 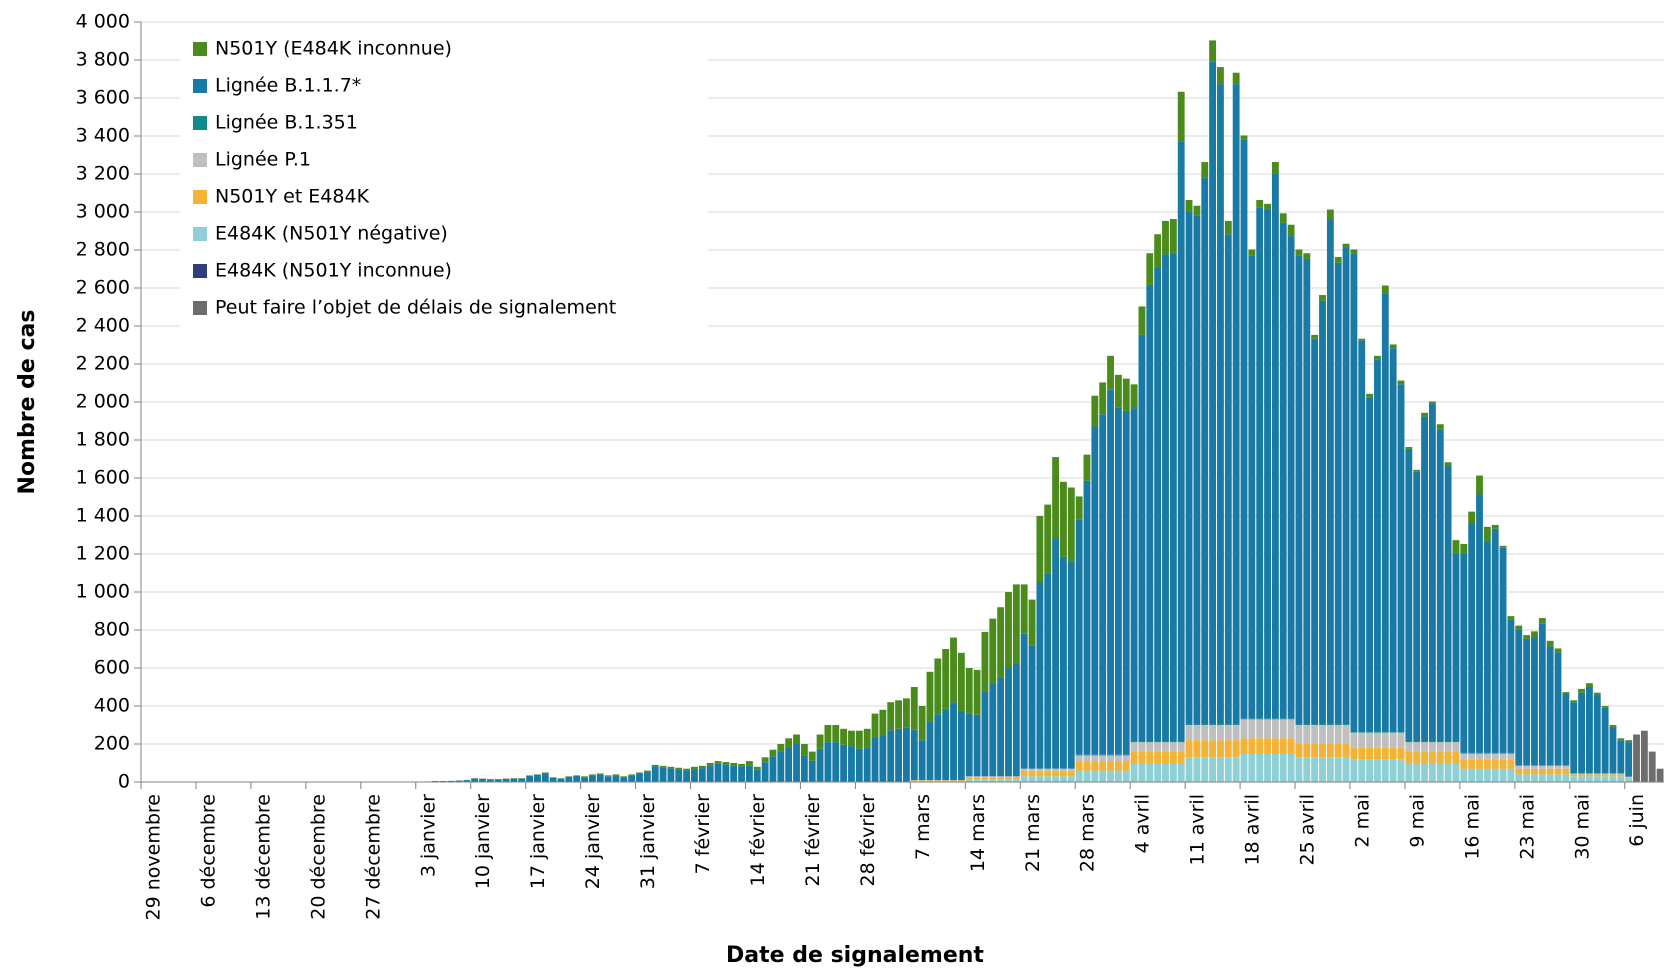 I want to click on y-tick-label: 4 000, so click(x=103, y=22).